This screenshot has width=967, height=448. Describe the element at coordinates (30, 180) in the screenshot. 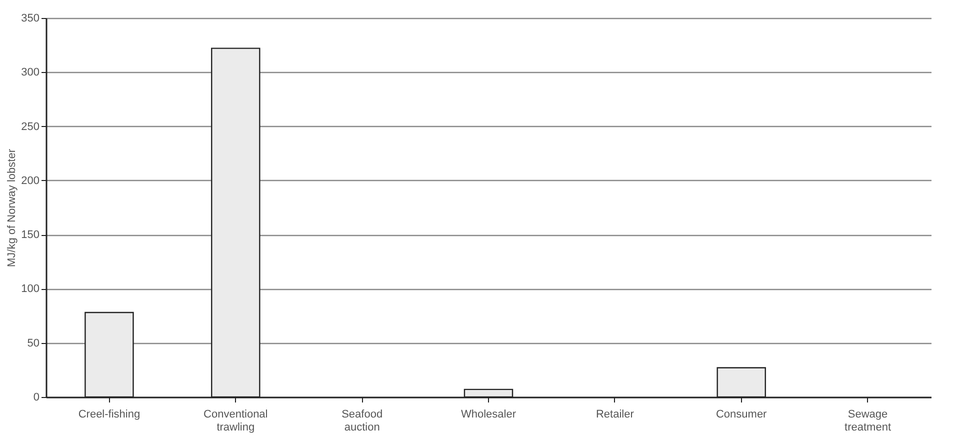

I see `y-tick-label: 200` at that location.